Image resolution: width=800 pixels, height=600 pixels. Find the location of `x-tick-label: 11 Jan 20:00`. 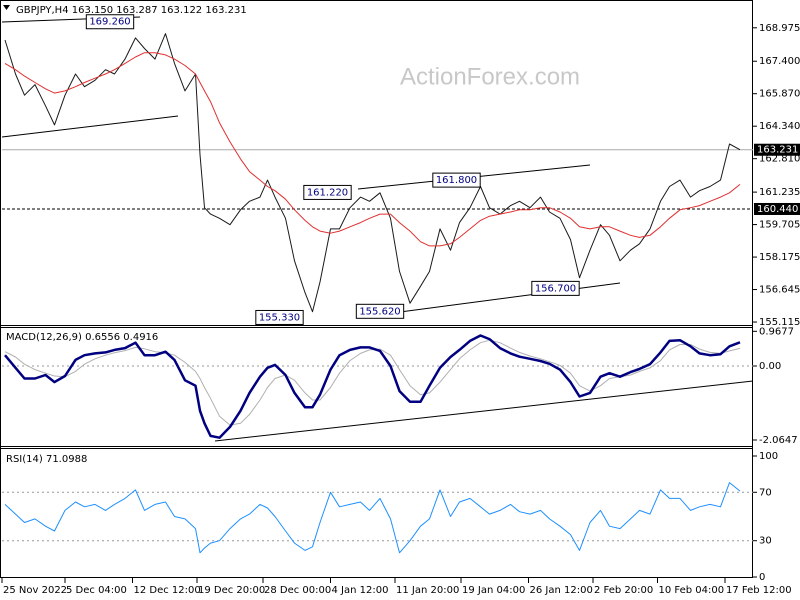

x-tick-label: 11 Jan 20:00 is located at coordinates (427, 590).